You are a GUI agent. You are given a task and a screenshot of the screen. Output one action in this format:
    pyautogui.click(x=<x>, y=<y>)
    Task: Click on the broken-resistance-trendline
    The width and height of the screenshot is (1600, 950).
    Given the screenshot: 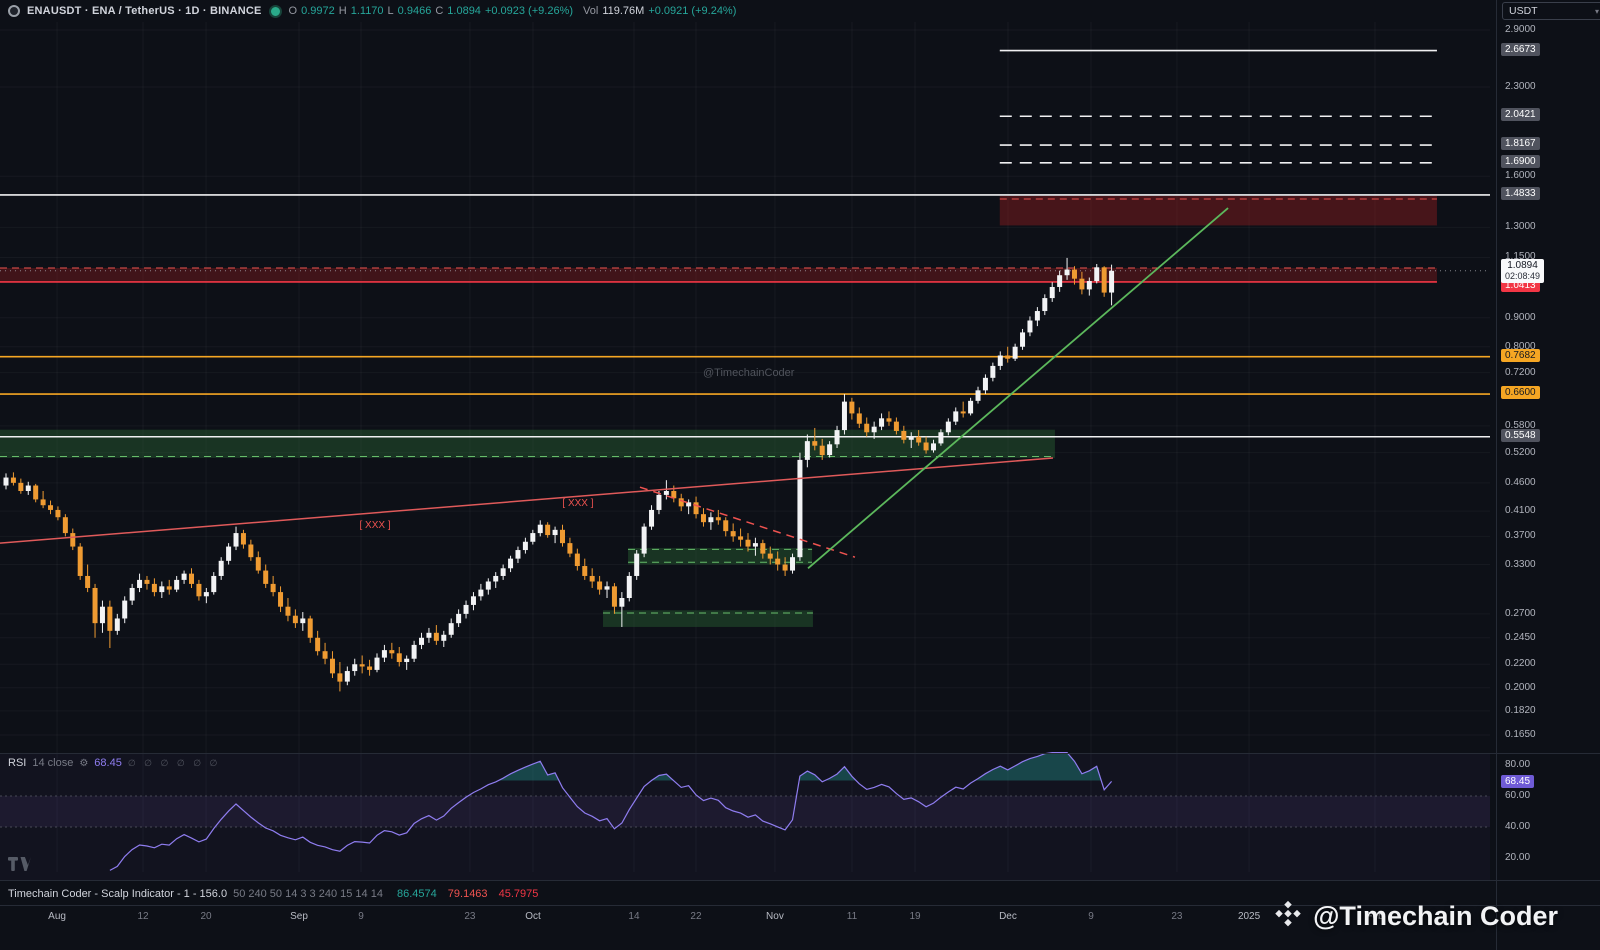 What is the action you would take?
    pyautogui.click(x=747, y=522)
    